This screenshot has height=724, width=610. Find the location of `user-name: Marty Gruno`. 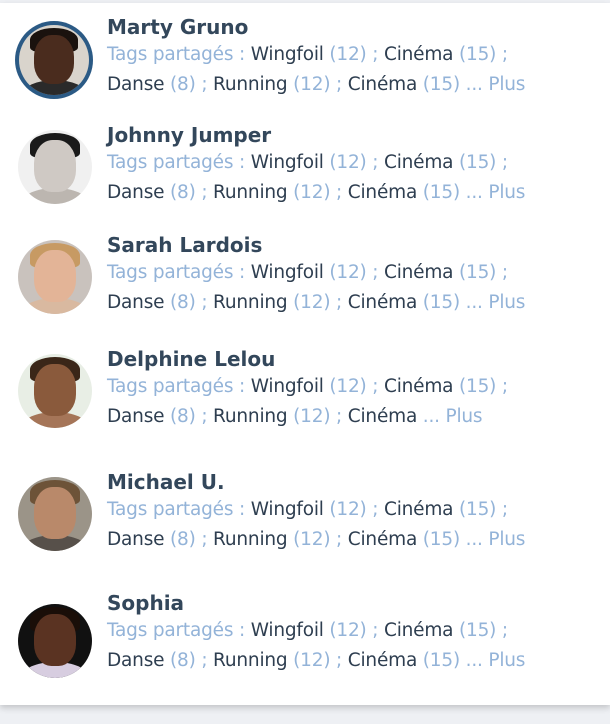

user-name: Marty Gruno is located at coordinates (178, 27).